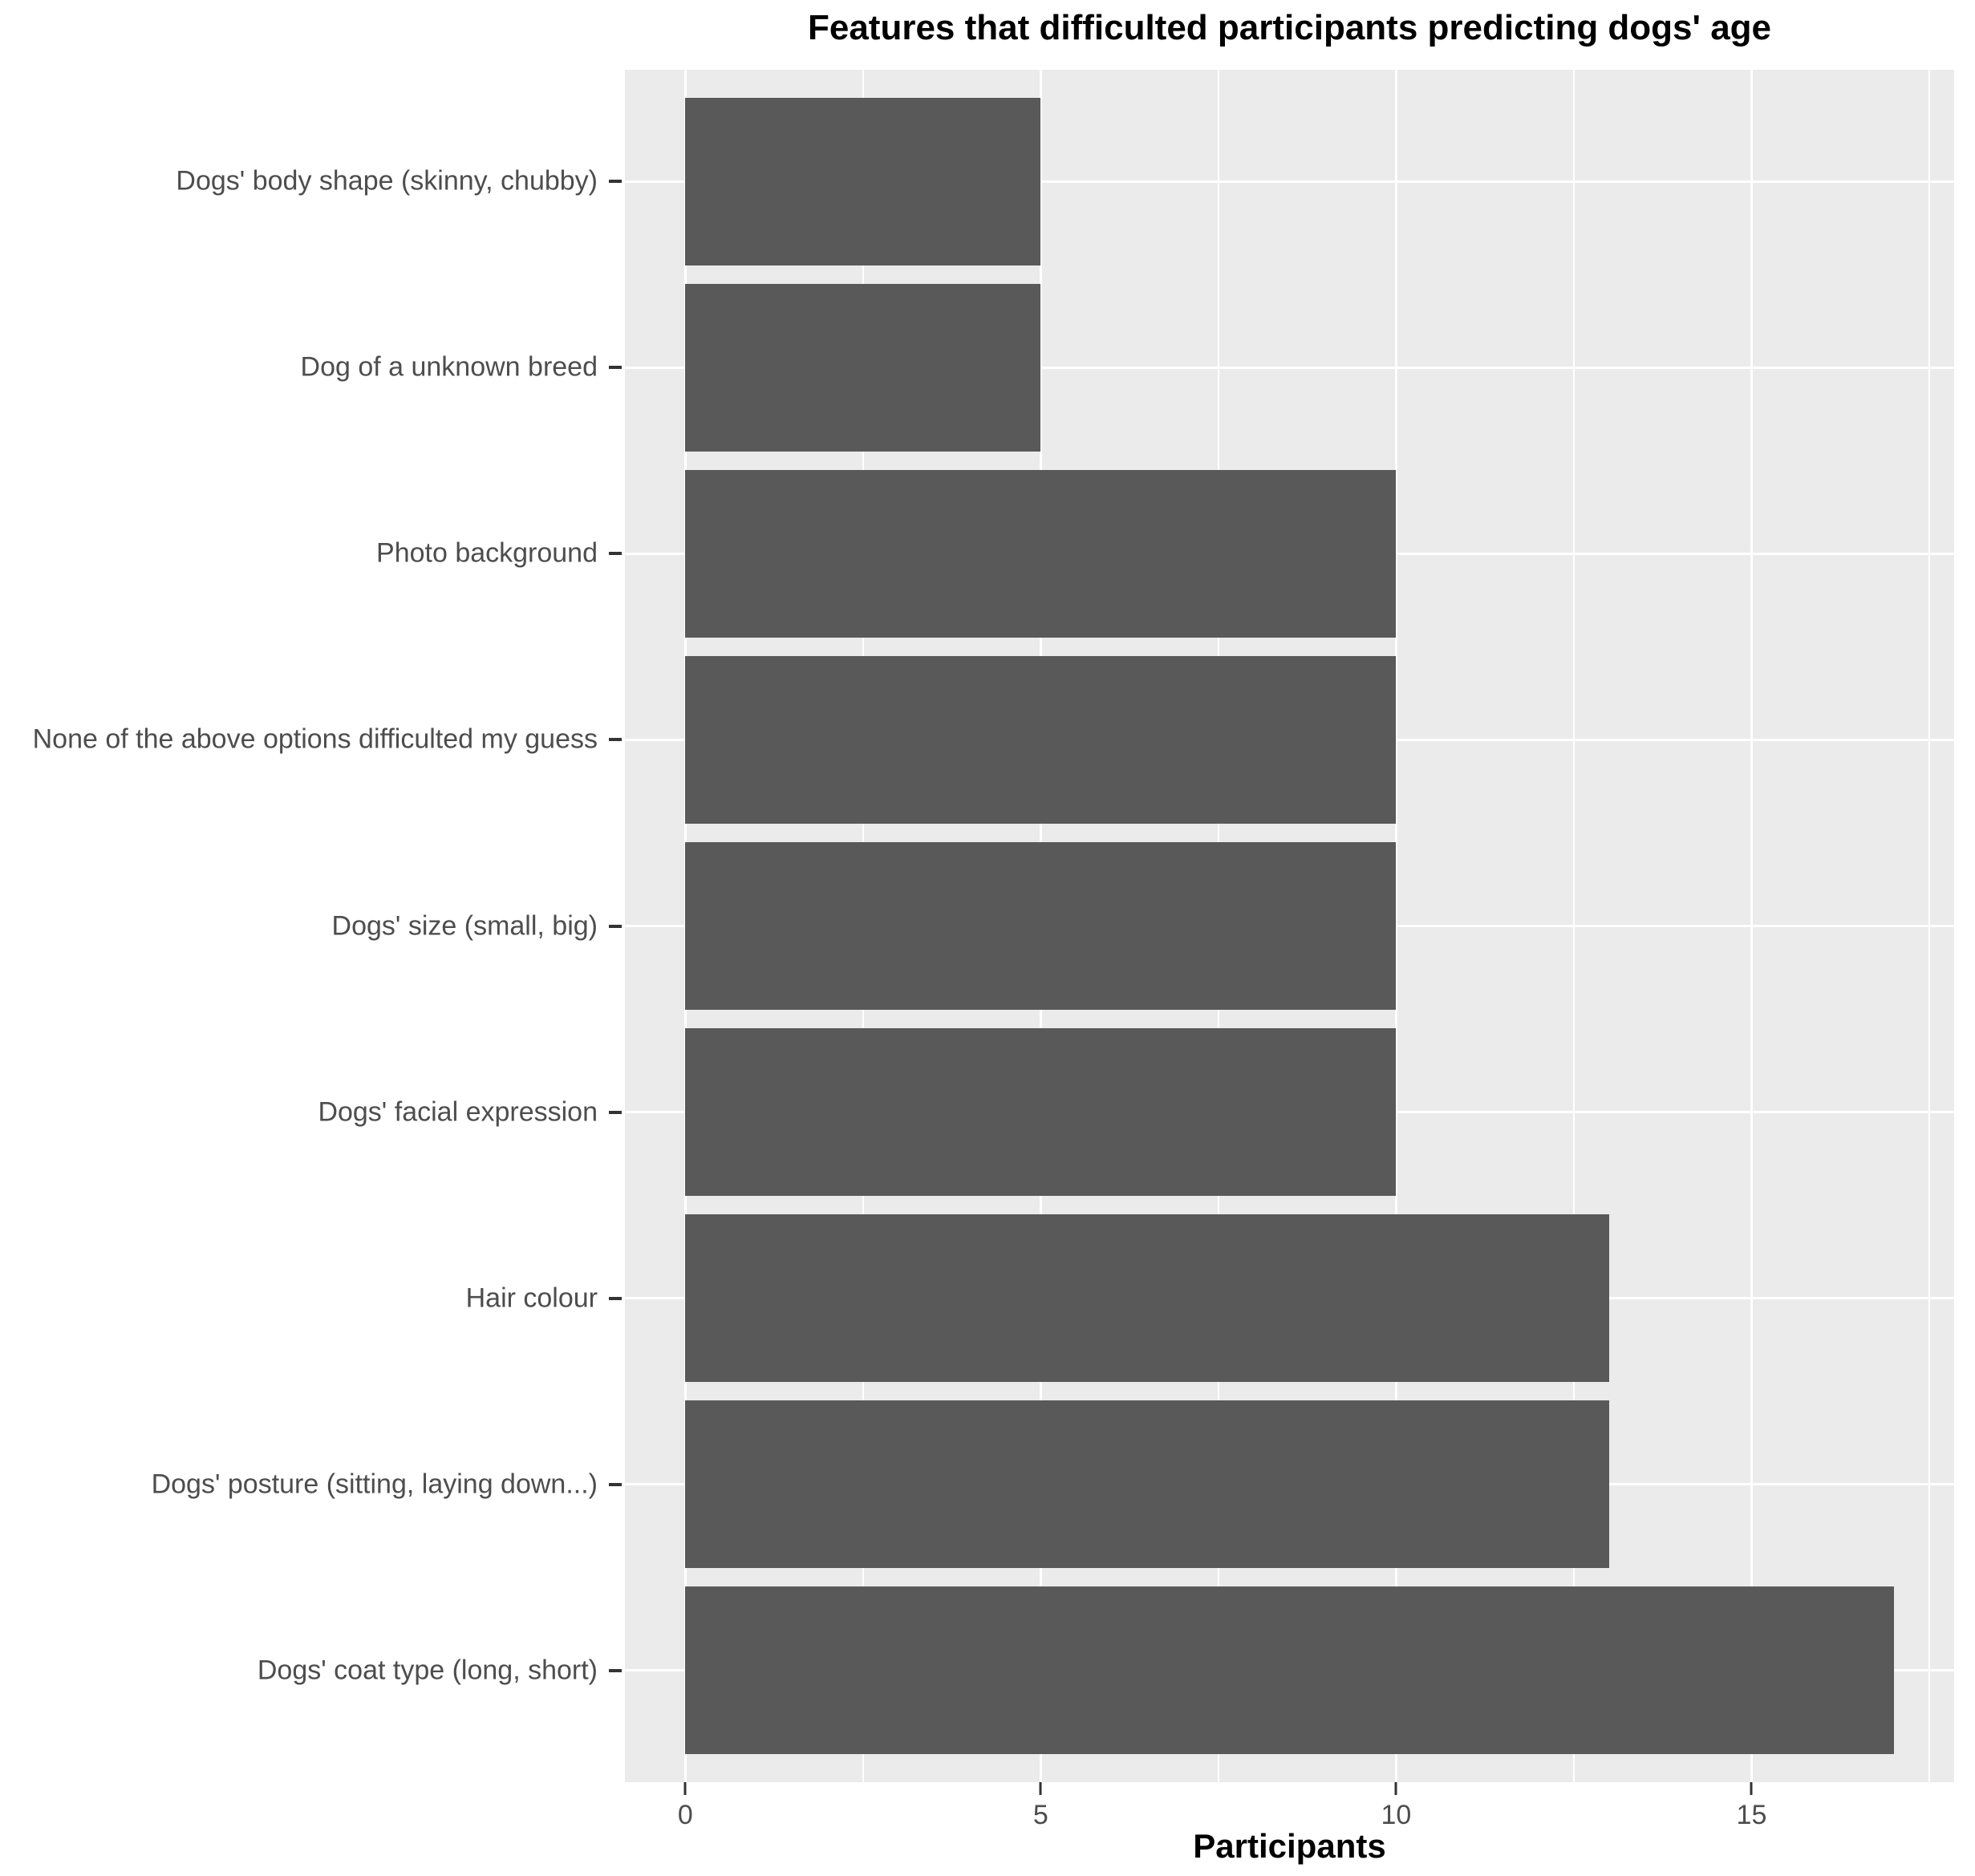  What do you see at coordinates (1751, 1815) in the screenshot?
I see `x-axis-tick-label: 15` at bounding box center [1751, 1815].